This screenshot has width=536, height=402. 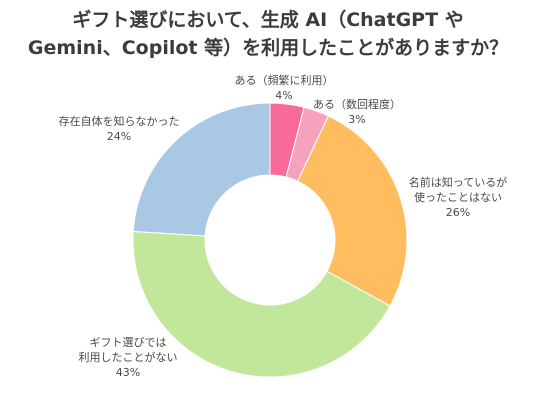 I want to click on slice-1-value-label: 3%, so click(x=356, y=119).